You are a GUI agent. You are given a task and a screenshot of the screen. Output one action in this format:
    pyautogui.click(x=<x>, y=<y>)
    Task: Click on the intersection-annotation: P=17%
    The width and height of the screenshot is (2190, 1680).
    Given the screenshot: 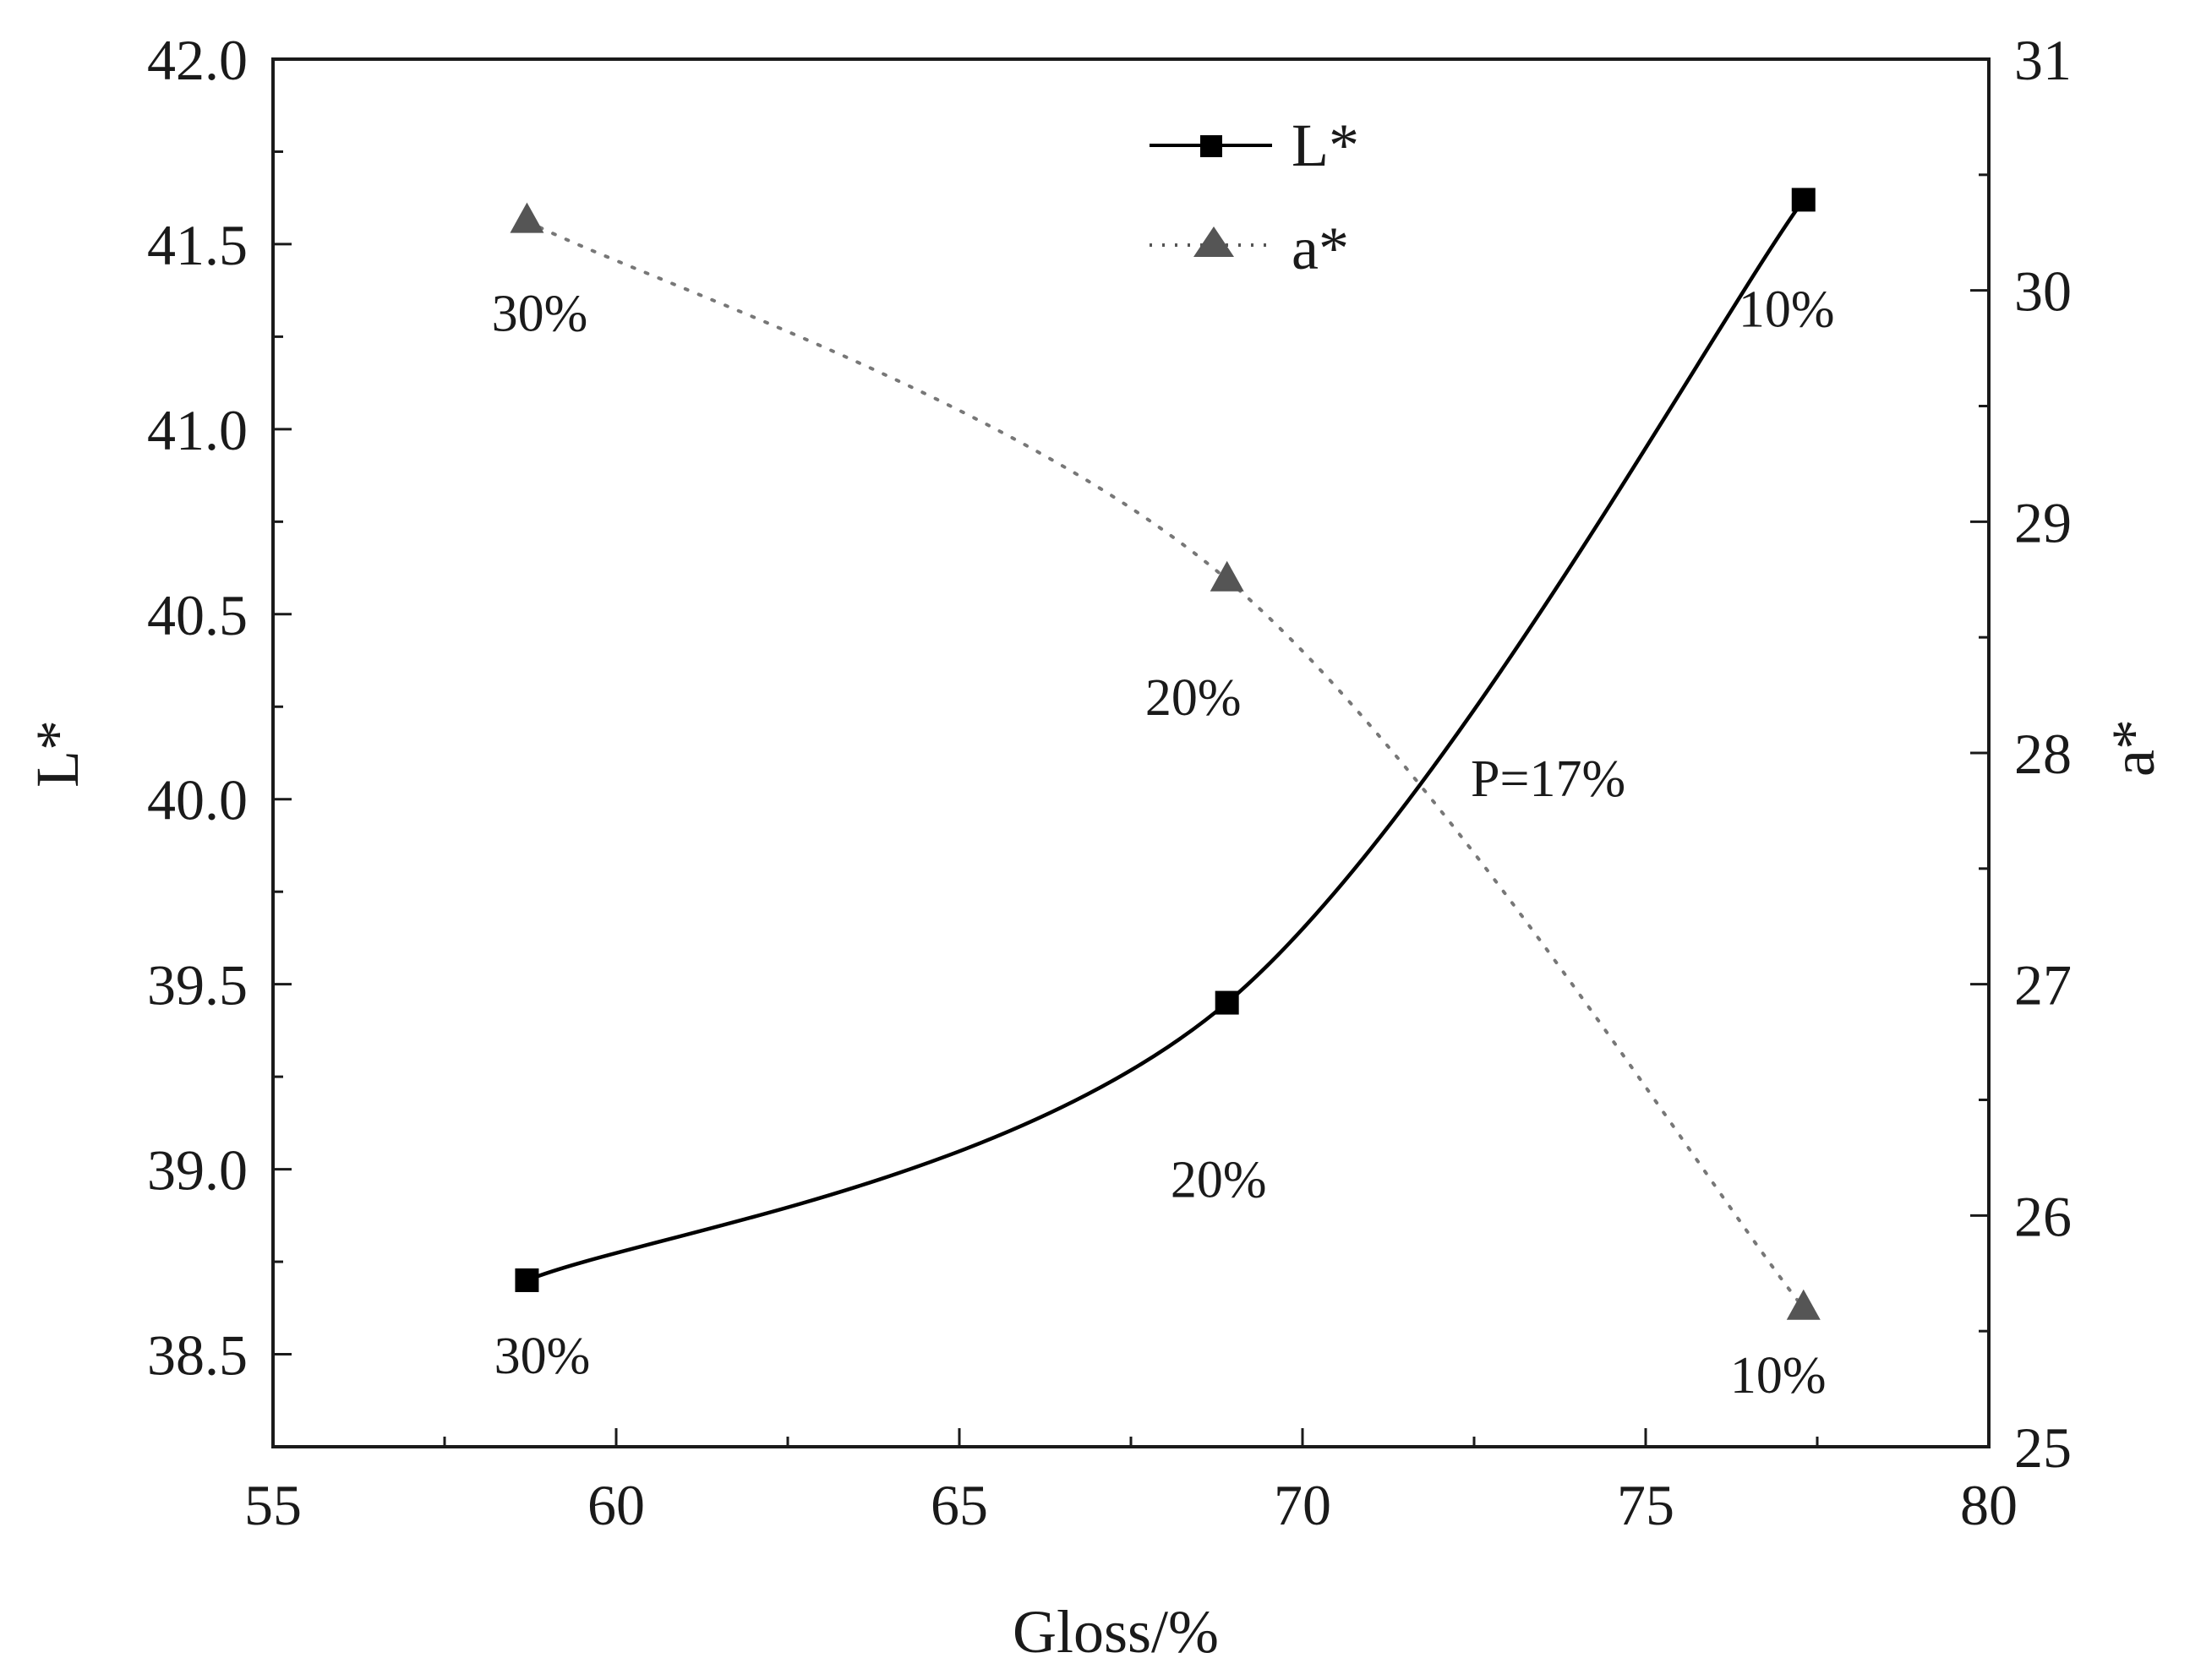 What is the action you would take?
    pyautogui.click(x=1548, y=779)
    